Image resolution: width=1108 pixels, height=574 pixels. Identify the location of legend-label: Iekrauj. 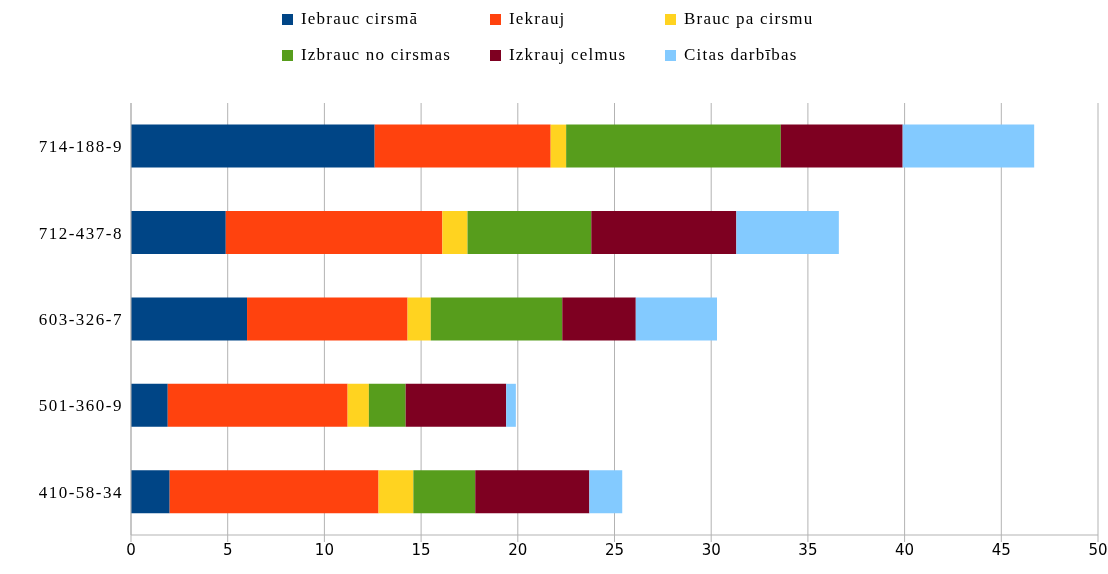
(537, 19).